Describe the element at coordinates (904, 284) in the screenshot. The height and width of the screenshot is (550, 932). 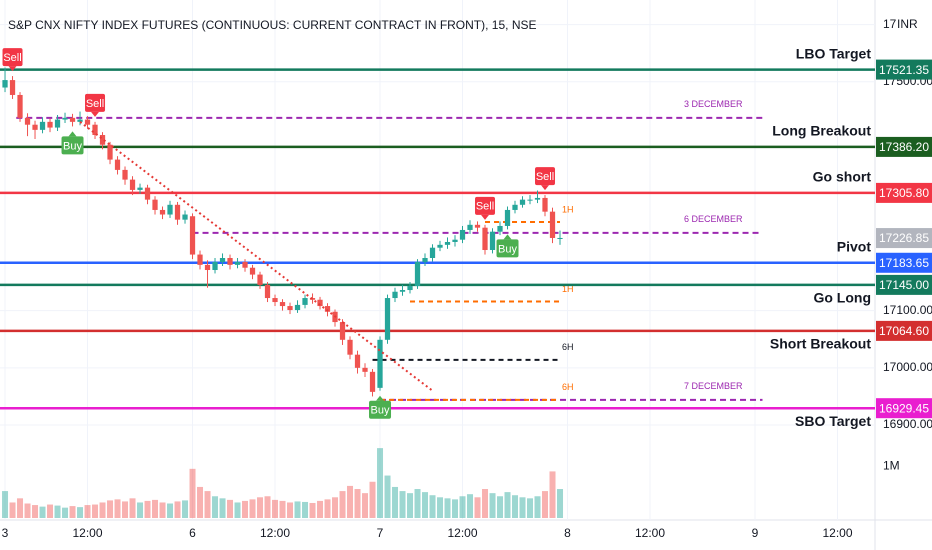
I see `level-price-box` at that location.